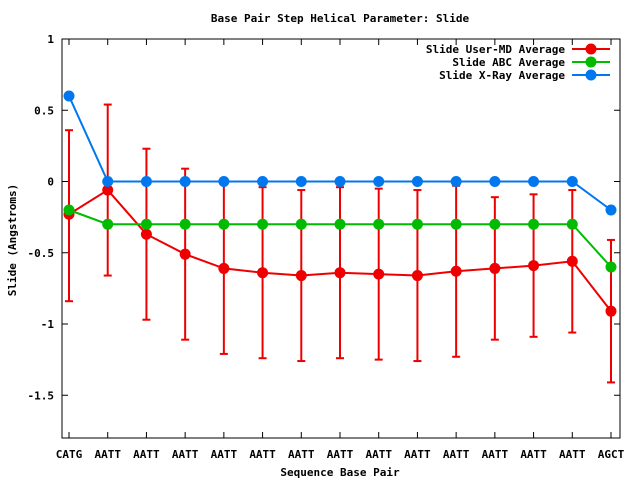 The height and width of the screenshot is (480, 640). What do you see at coordinates (48, 324) in the screenshot?
I see `y-tick-label: -1` at bounding box center [48, 324].